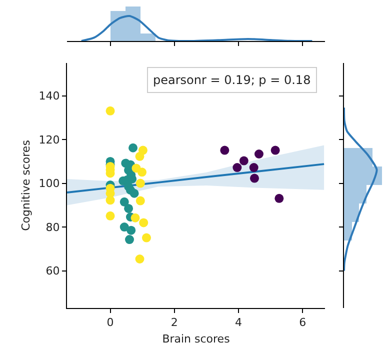 The height and width of the screenshot is (362, 388). What do you see at coordinates (53, 227) in the screenshot?
I see `y-tick-label: 80` at bounding box center [53, 227].